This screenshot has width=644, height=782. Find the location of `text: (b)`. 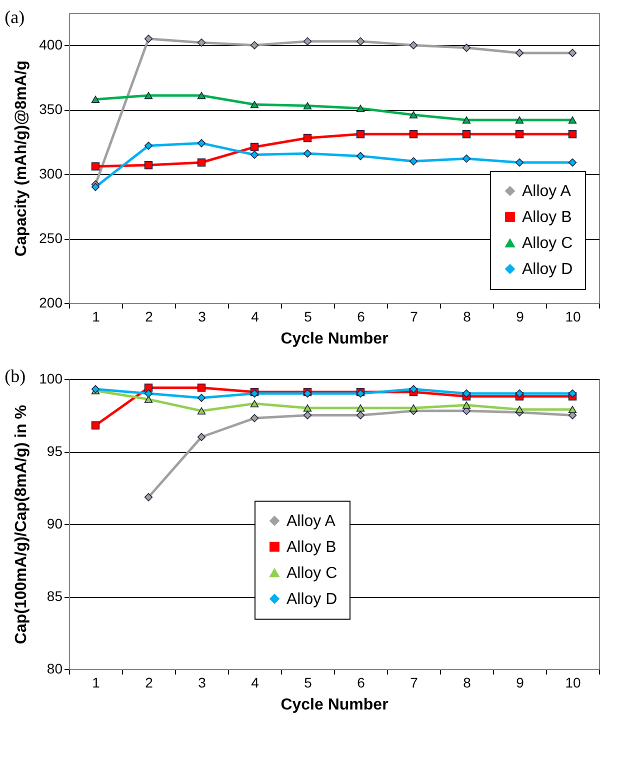

text: (b) is located at coordinates (15, 376).